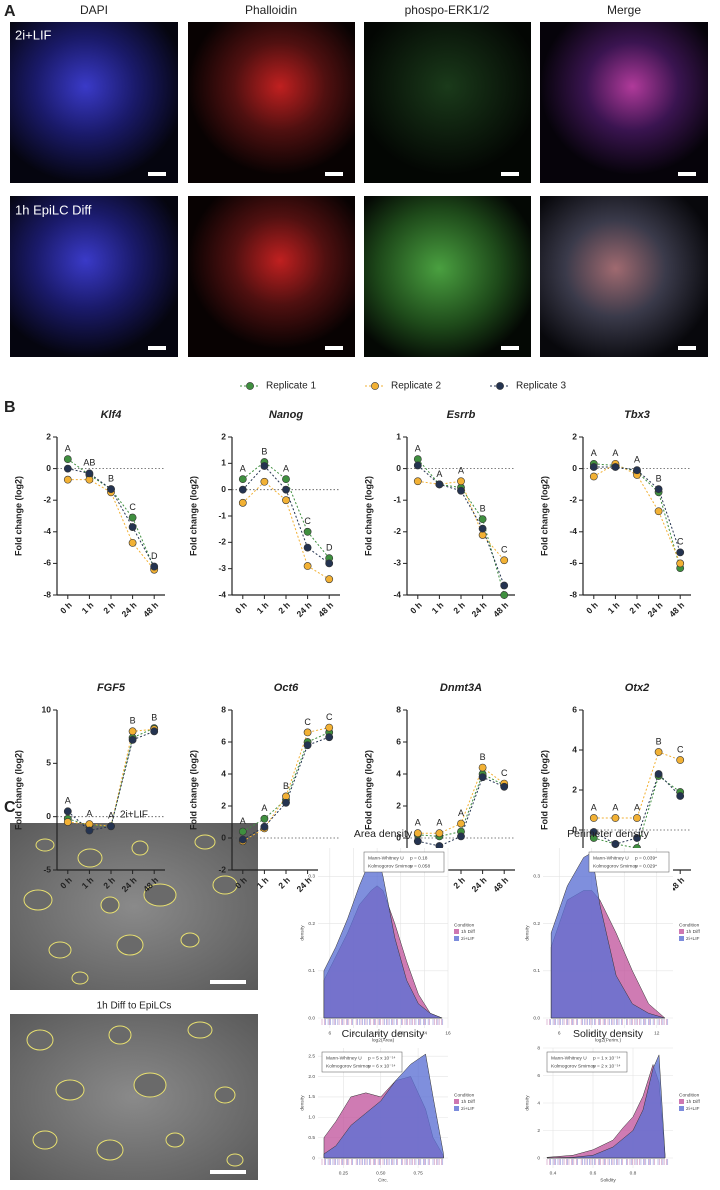  What do you see at coordinates (353, 1033) in the screenshot?
I see `x-tick-label: 8` at bounding box center [353, 1033].